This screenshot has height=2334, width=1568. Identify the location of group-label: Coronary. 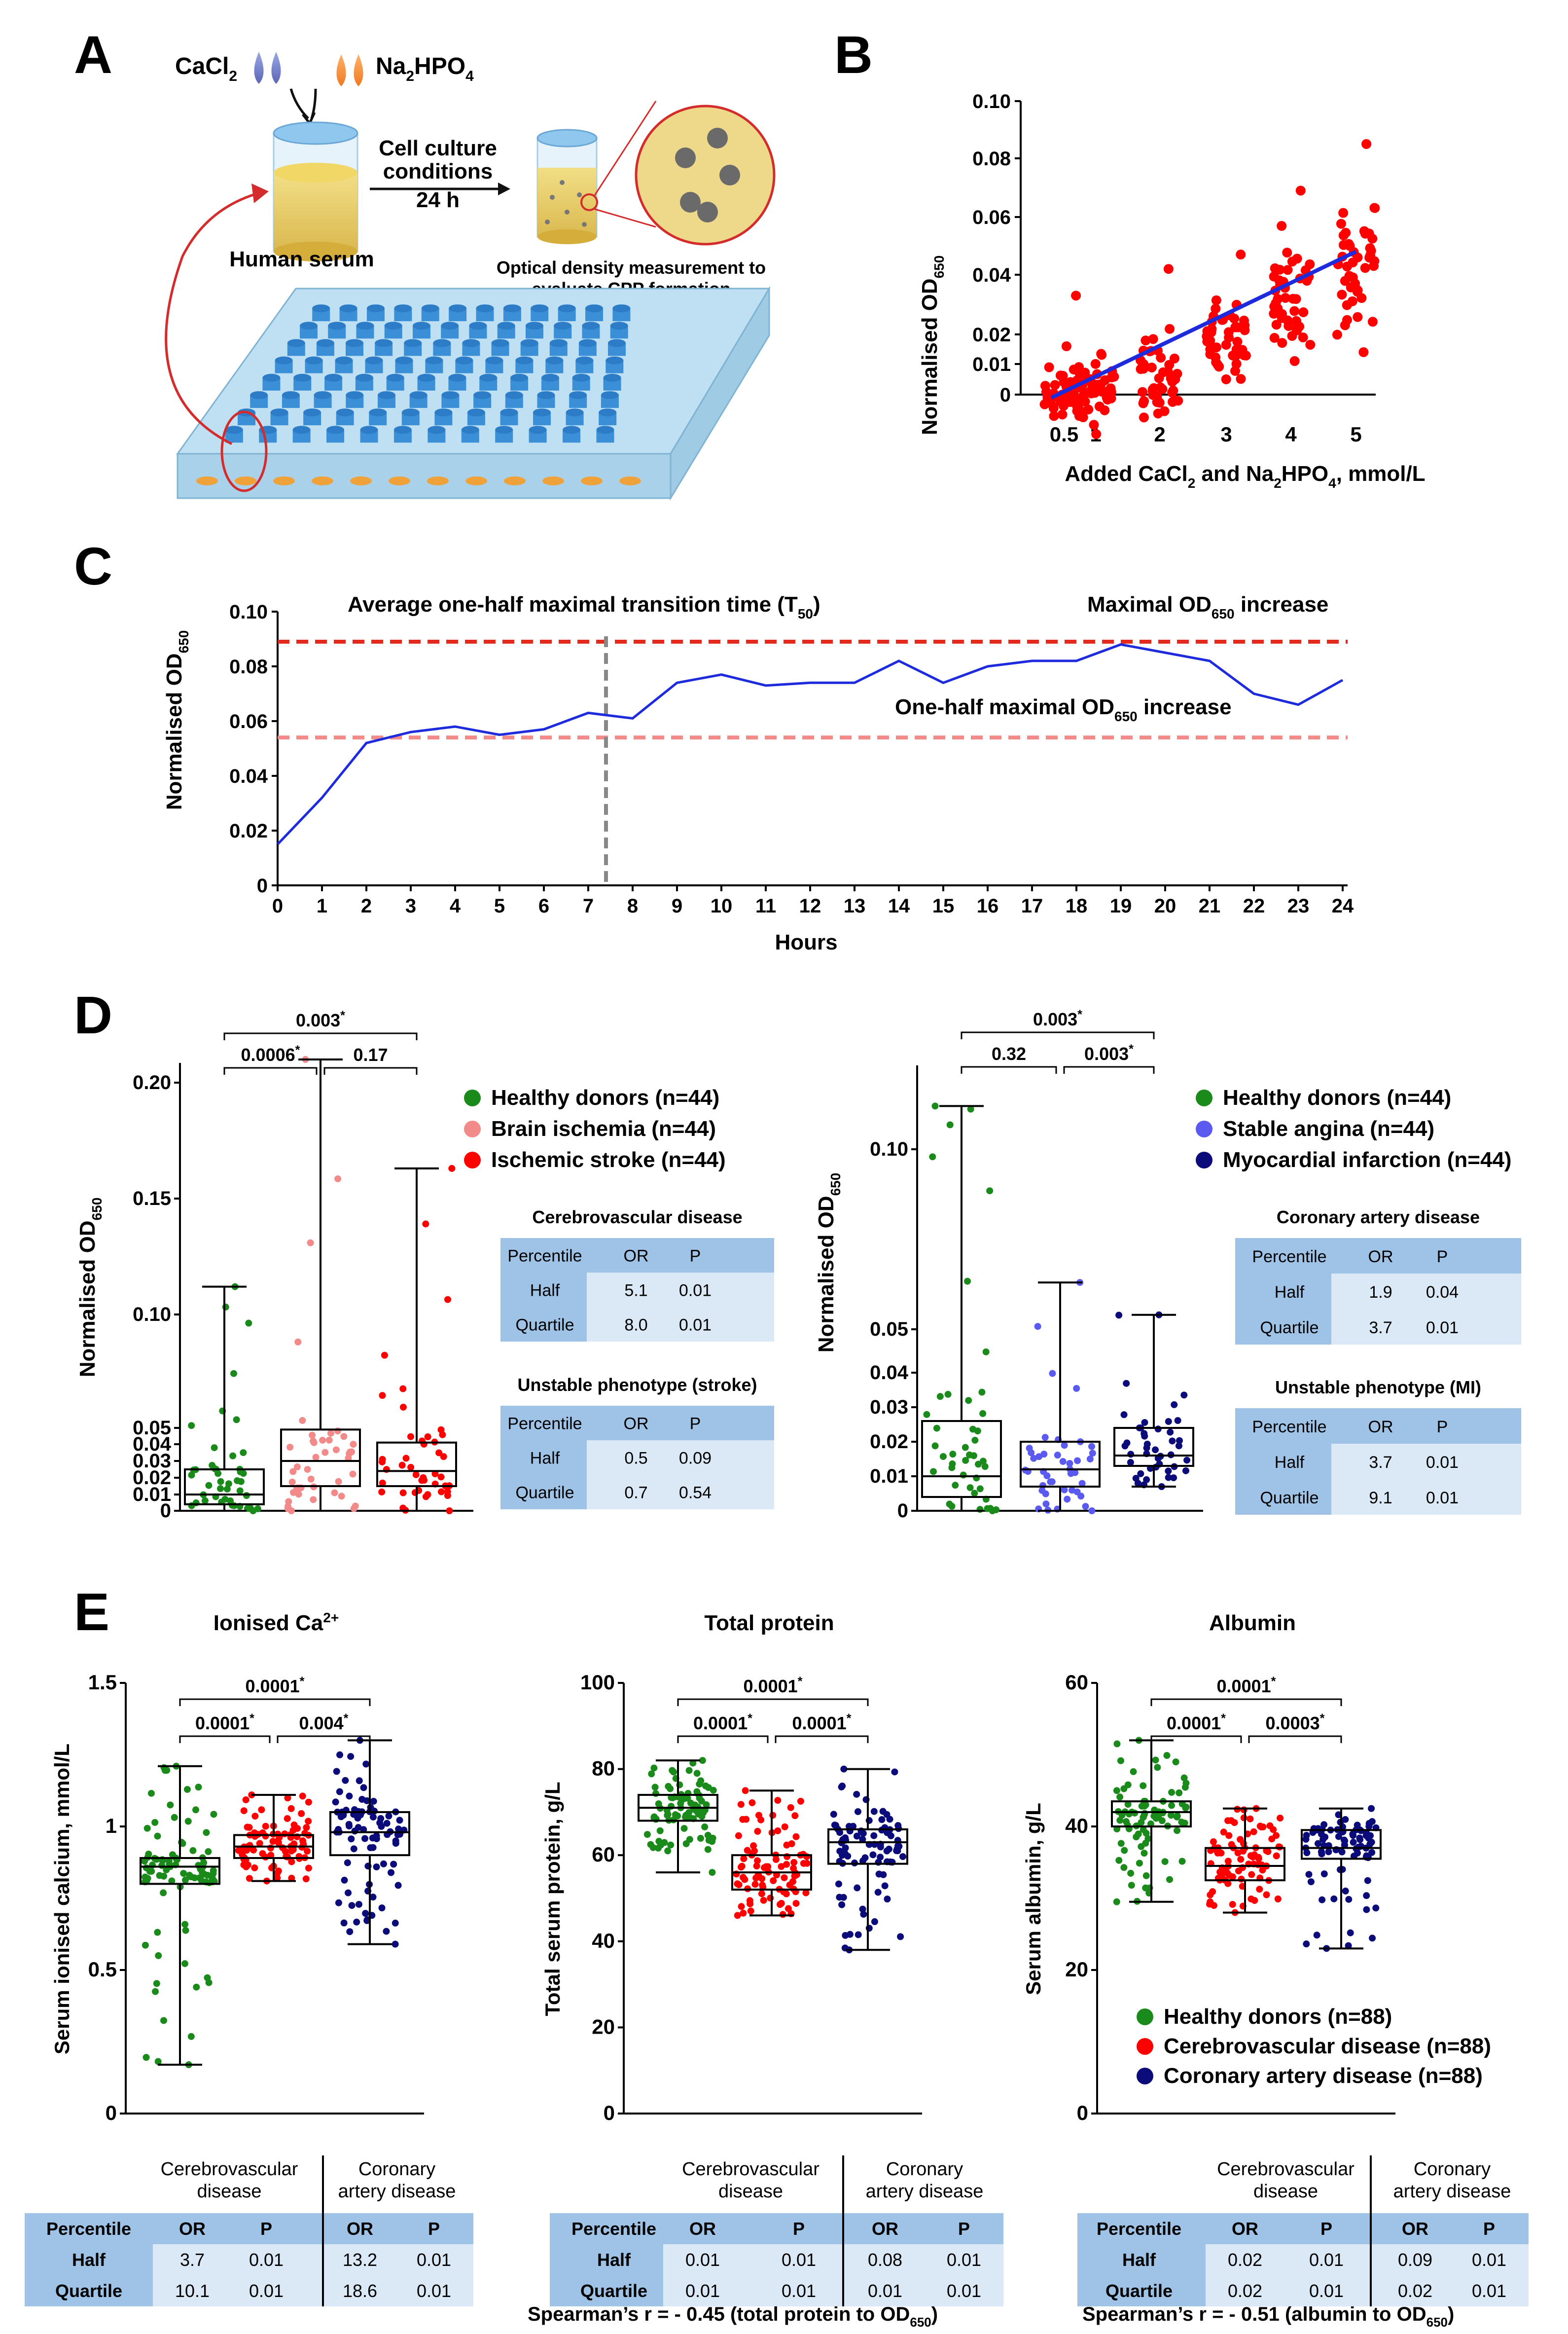
(396, 2169).